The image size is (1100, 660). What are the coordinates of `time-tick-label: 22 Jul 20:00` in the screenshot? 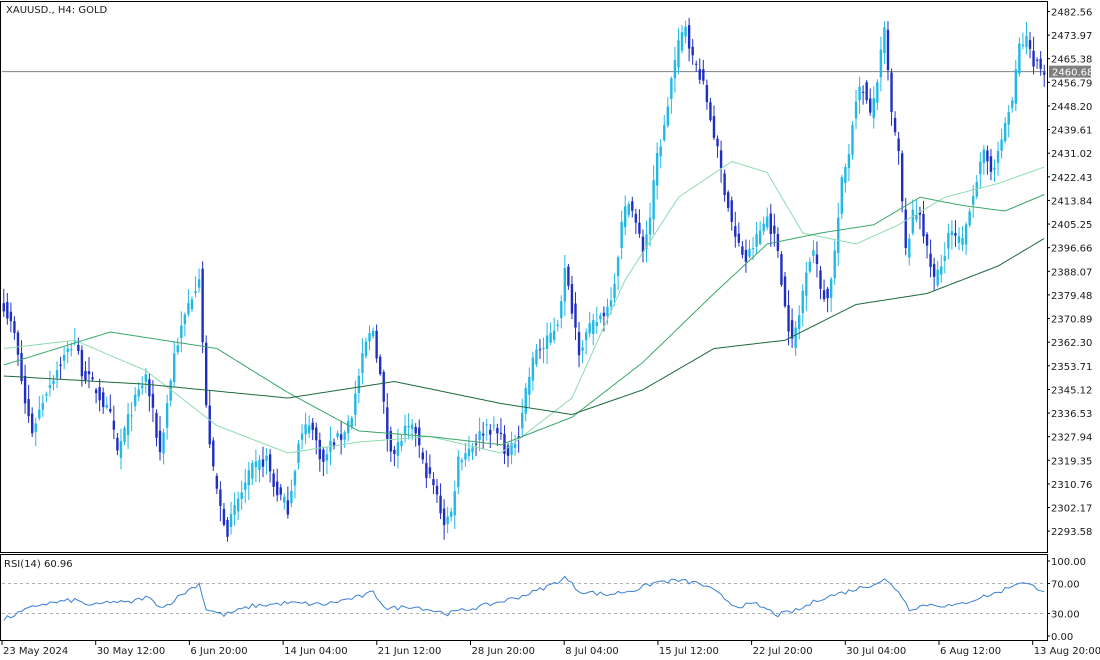 It's located at (783, 651).